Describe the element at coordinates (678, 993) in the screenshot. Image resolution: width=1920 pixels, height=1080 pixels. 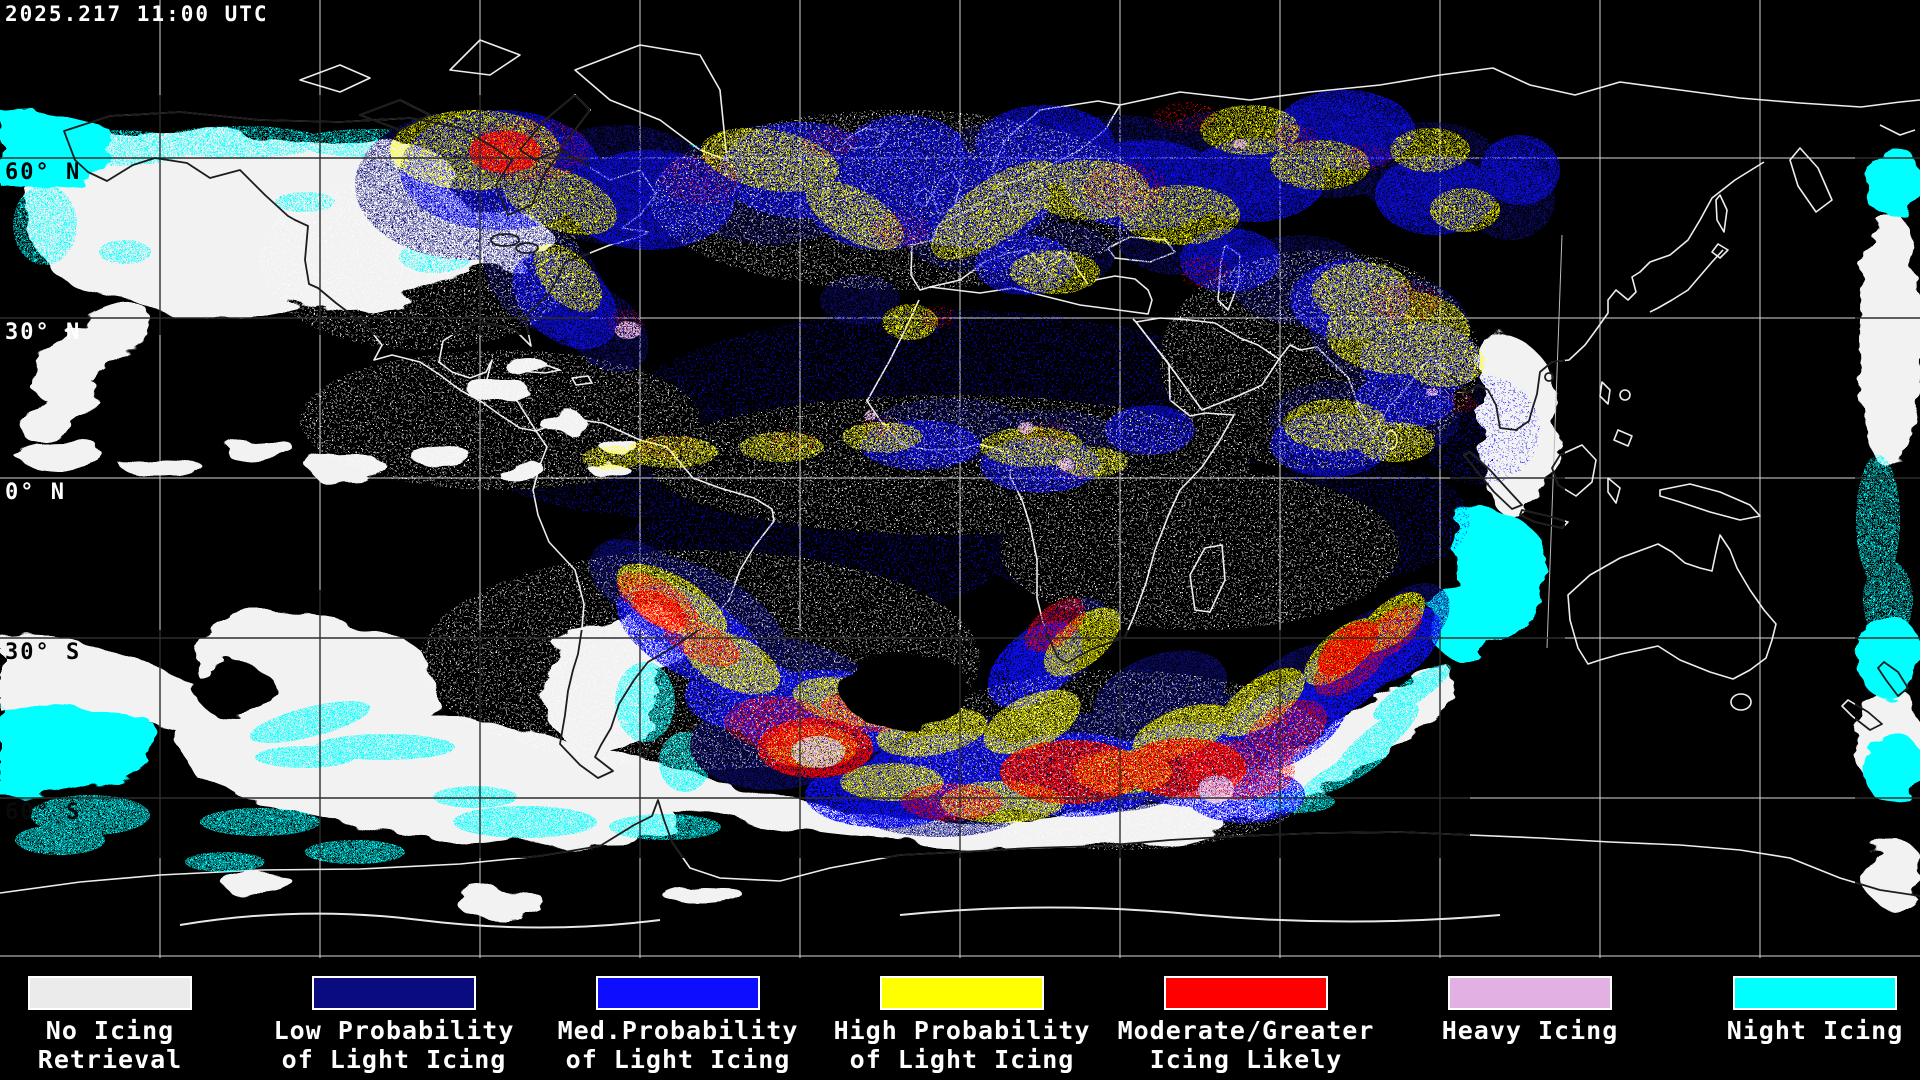
I see `legend-swatch-med-probability` at that location.